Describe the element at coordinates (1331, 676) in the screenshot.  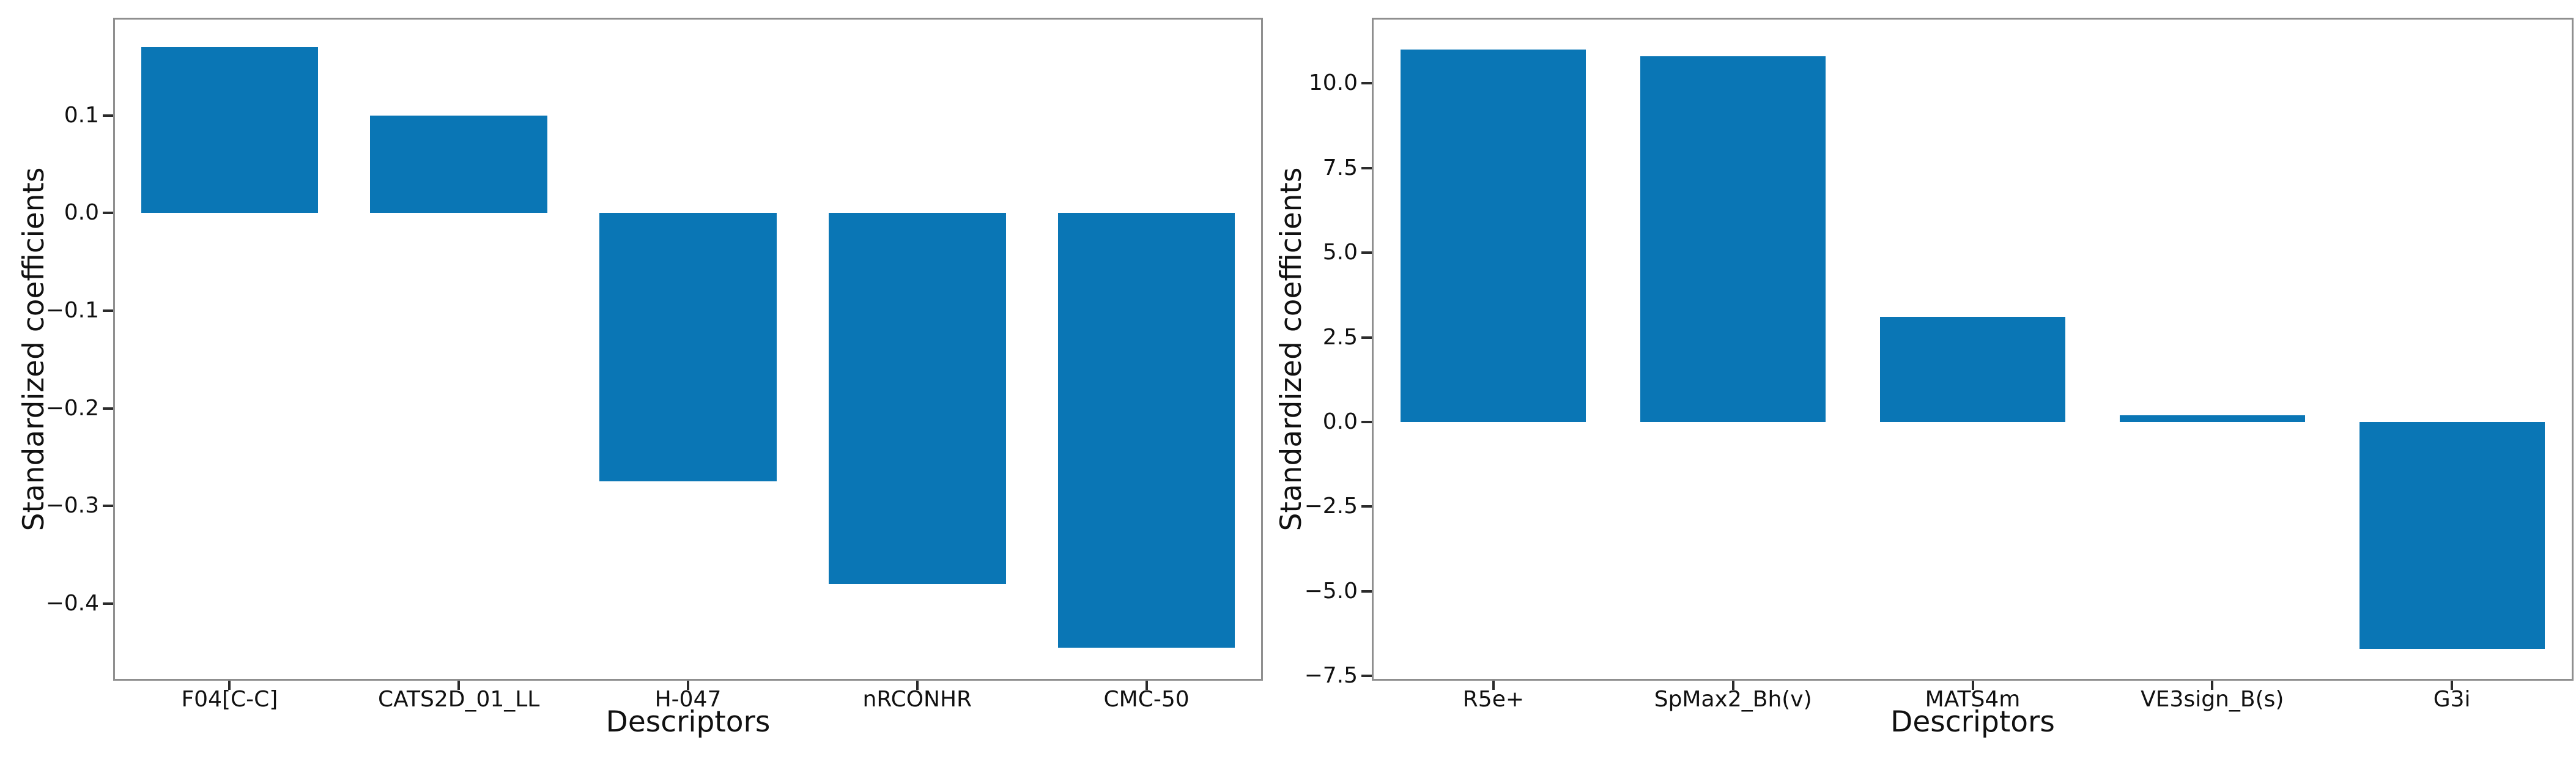
I see `y-tick-label: −7.5` at that location.